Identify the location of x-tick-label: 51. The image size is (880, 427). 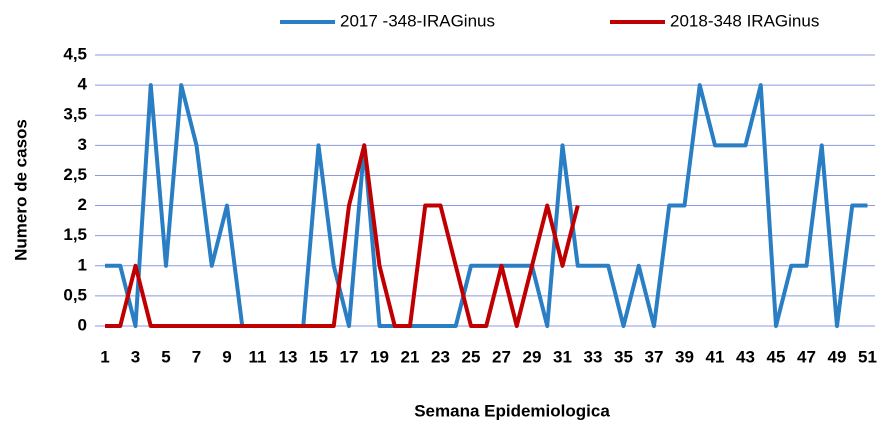
(867, 356).